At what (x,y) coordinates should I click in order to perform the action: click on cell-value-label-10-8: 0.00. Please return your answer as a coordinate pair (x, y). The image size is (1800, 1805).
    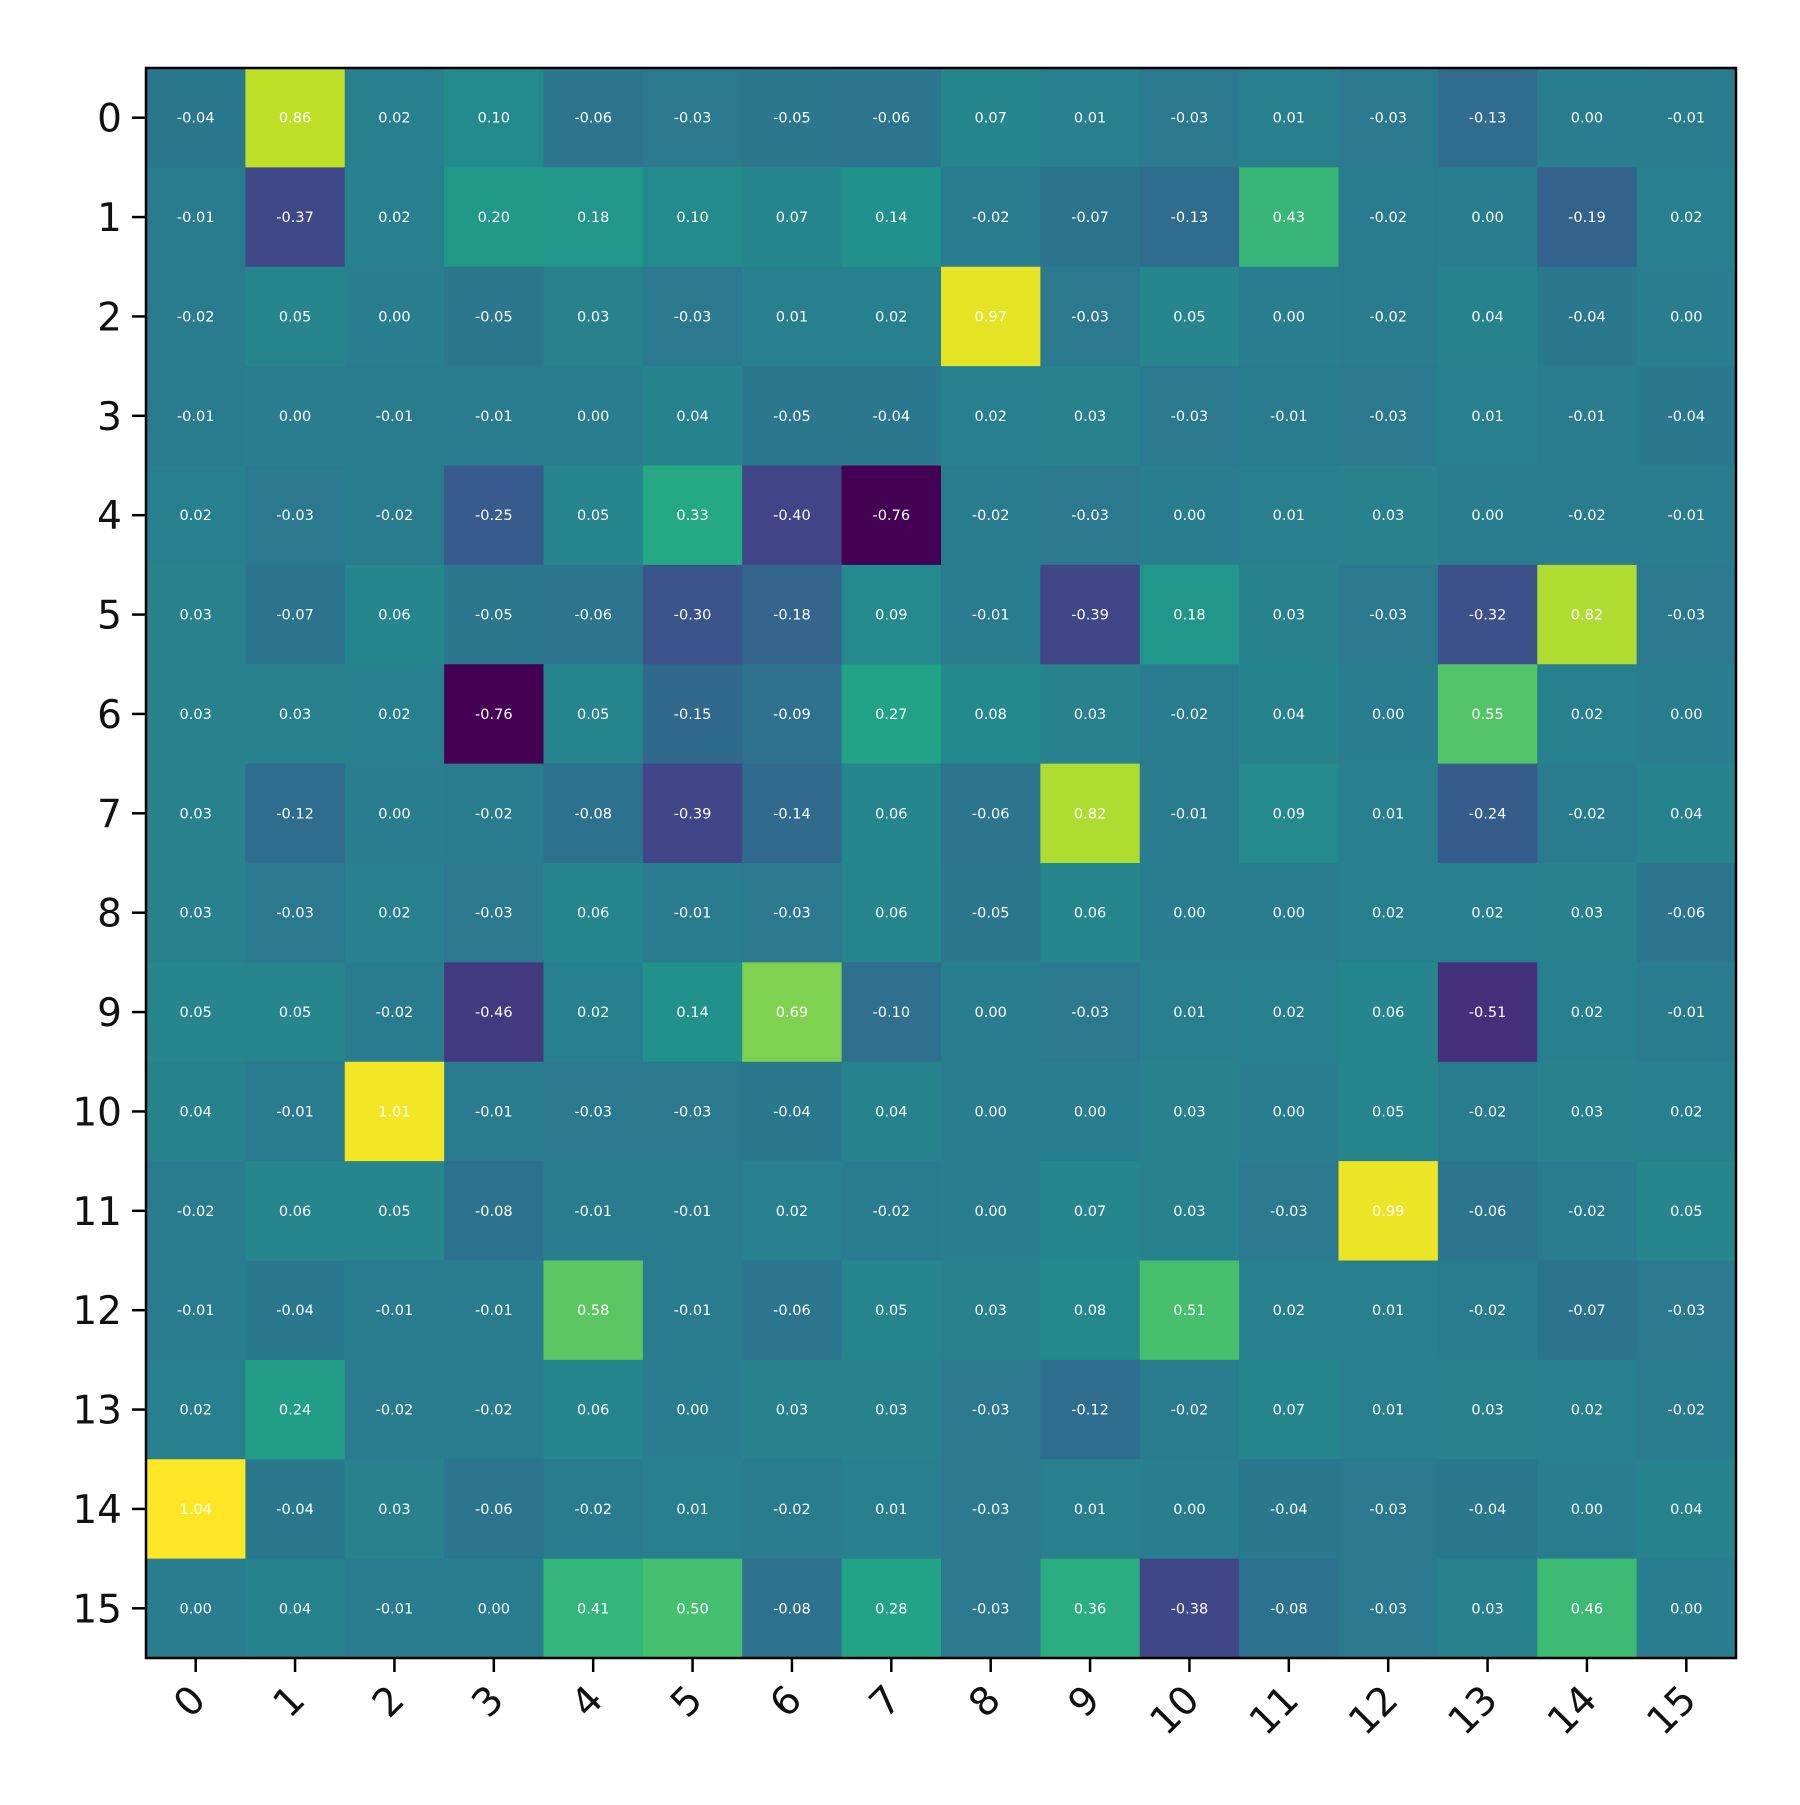
    Looking at the image, I should click on (991, 1112).